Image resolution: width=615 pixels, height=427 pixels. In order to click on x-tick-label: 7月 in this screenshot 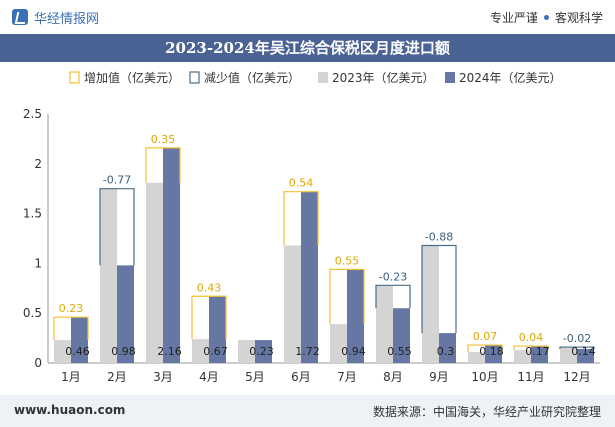, I will do `click(347, 377)`.